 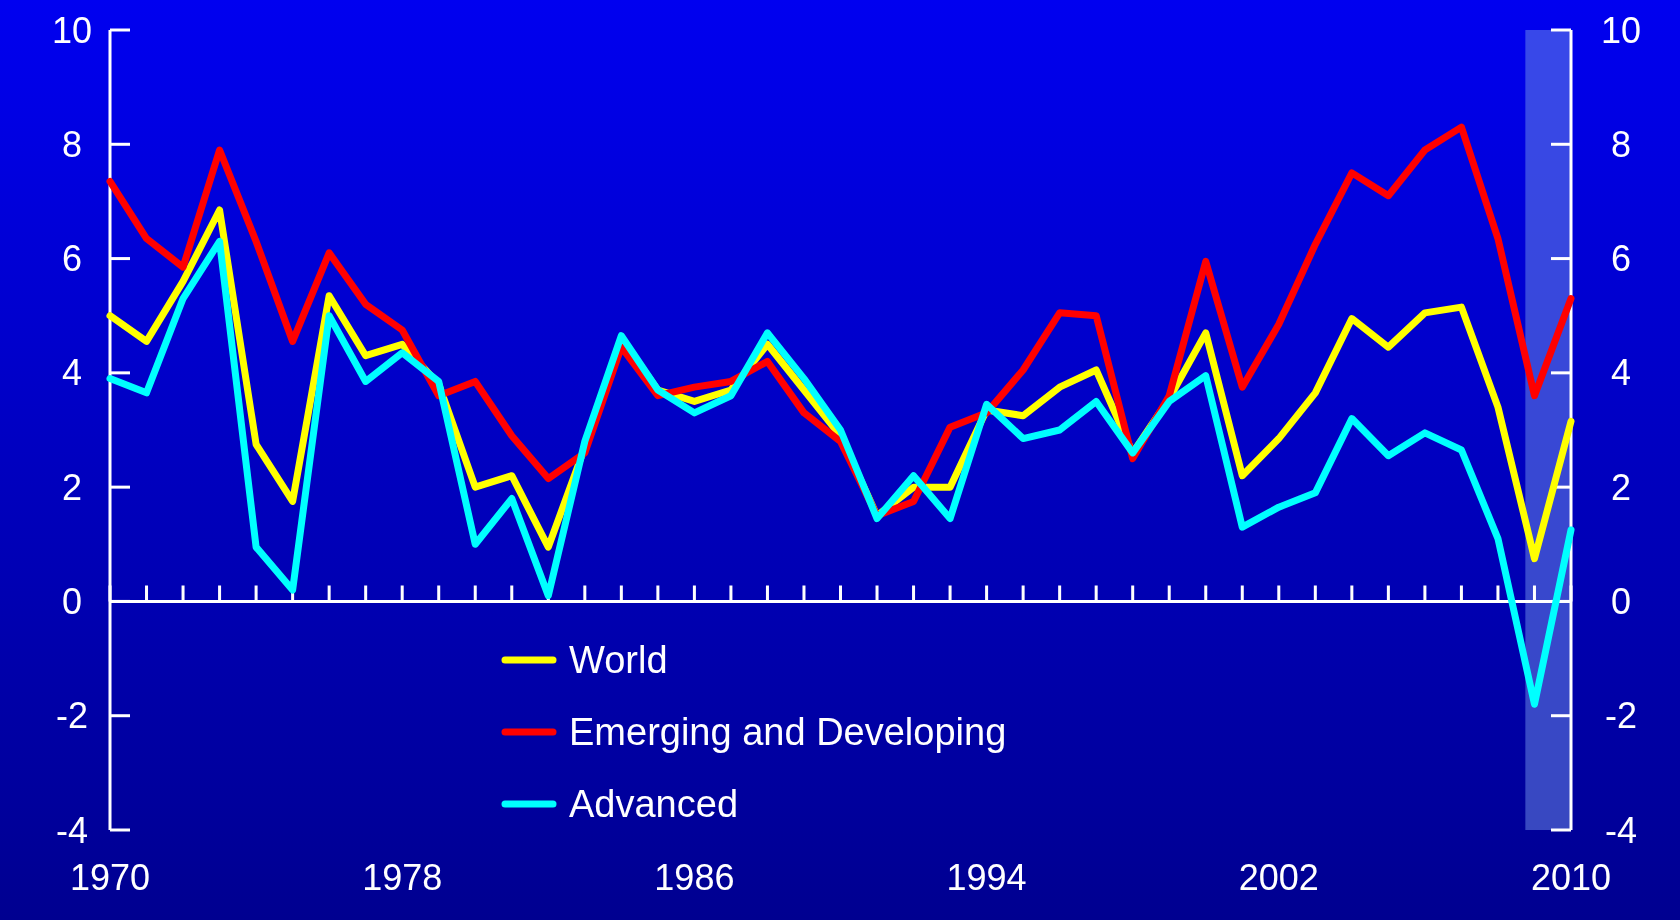 I want to click on y-tick-label: 8, so click(x=72, y=144).